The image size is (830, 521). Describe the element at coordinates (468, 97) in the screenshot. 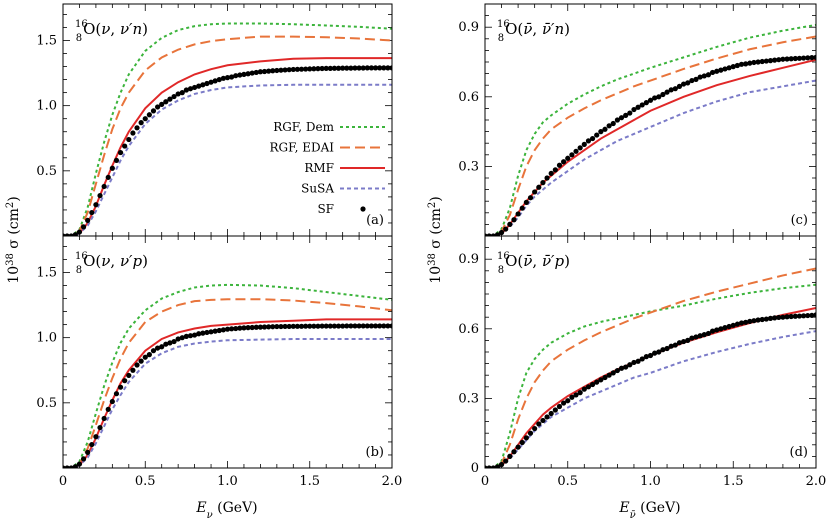

I see `y-tick-label: 0.6` at that location.